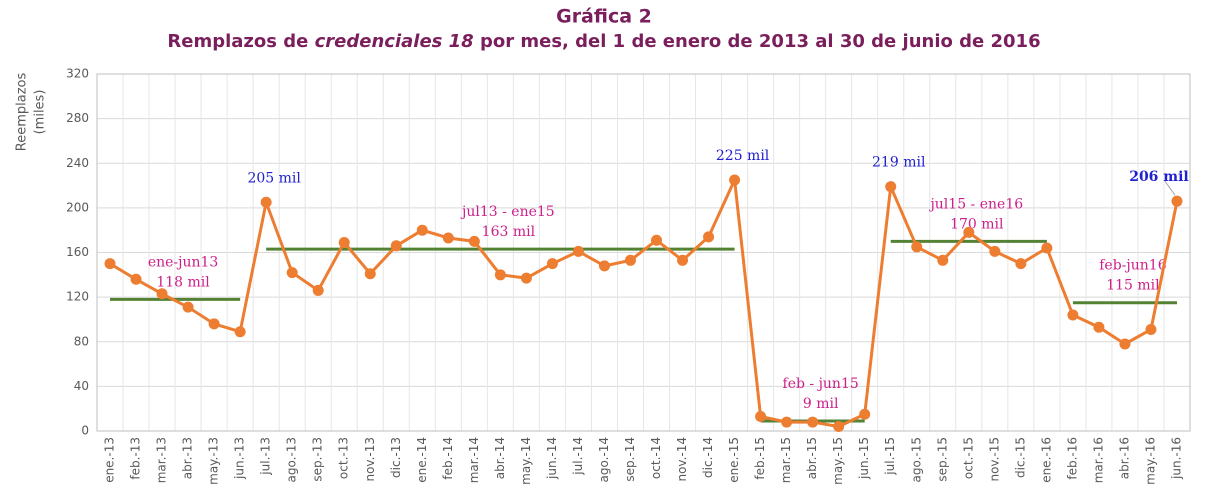 The height and width of the screenshot is (497, 1208). Describe the element at coordinates (292, 460) in the screenshot. I see `x-tick-label: ago.-13` at that location.